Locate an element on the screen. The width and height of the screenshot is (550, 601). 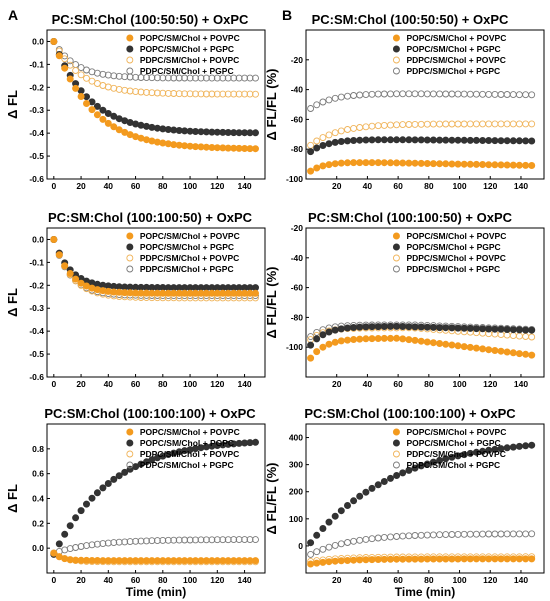
y-tick-label: -0.2 is located at coordinates (36, 285).